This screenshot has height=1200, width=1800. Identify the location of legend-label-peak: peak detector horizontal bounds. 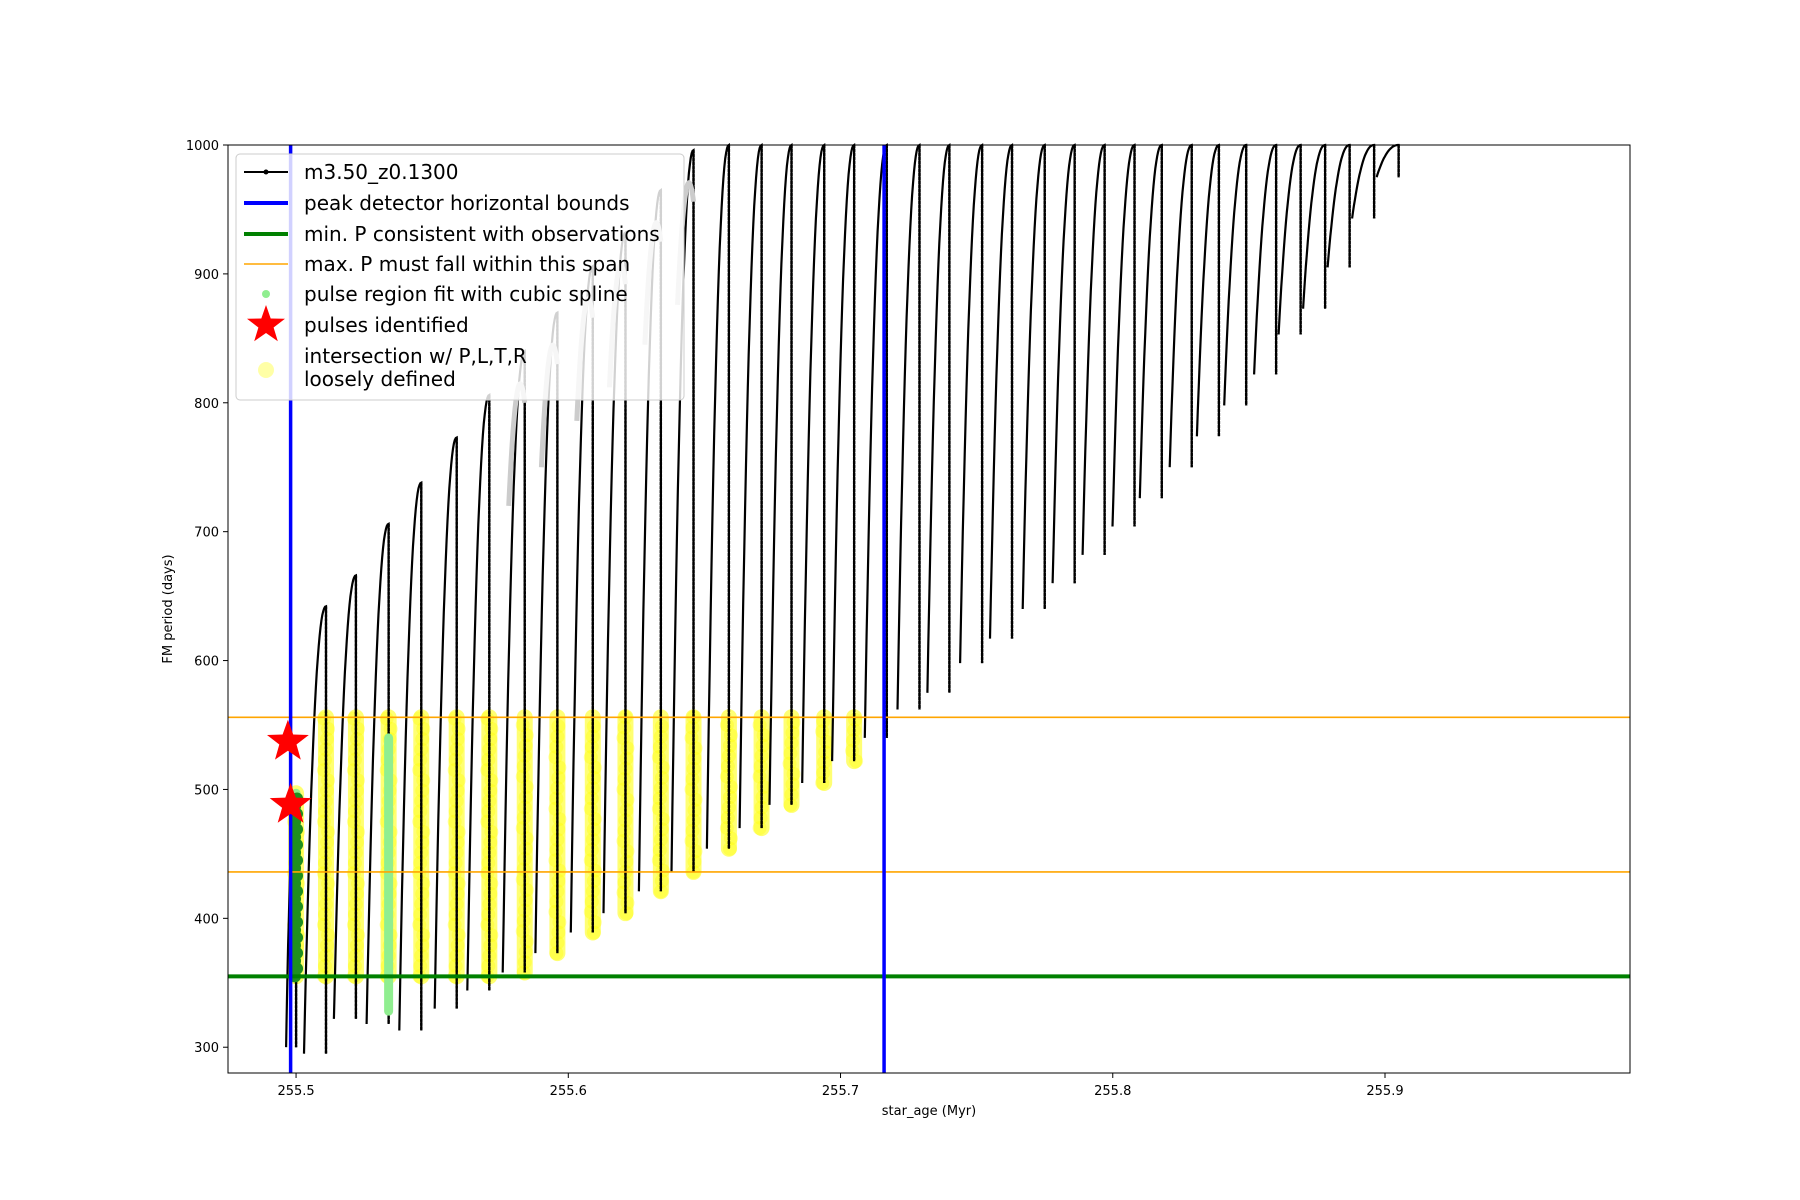
(467, 203).